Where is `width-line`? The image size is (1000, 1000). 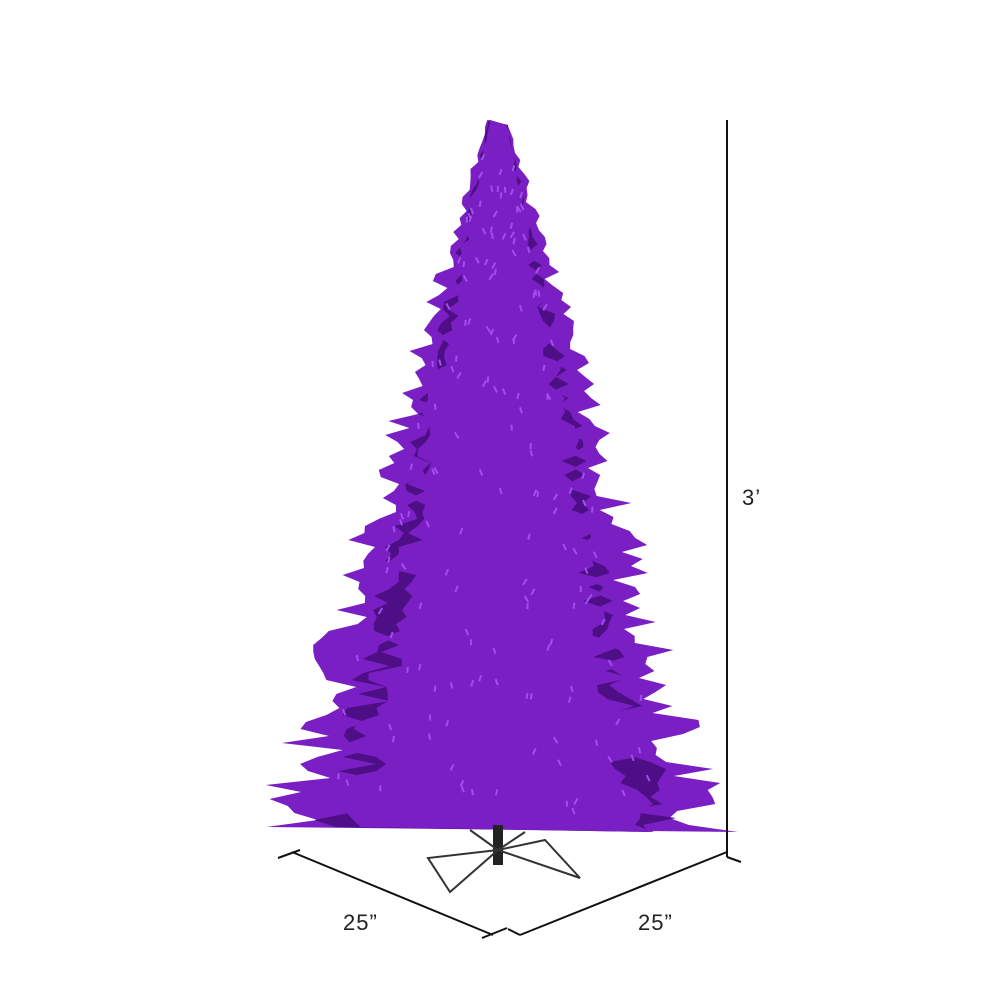
width-line is located at coordinates (392, 893).